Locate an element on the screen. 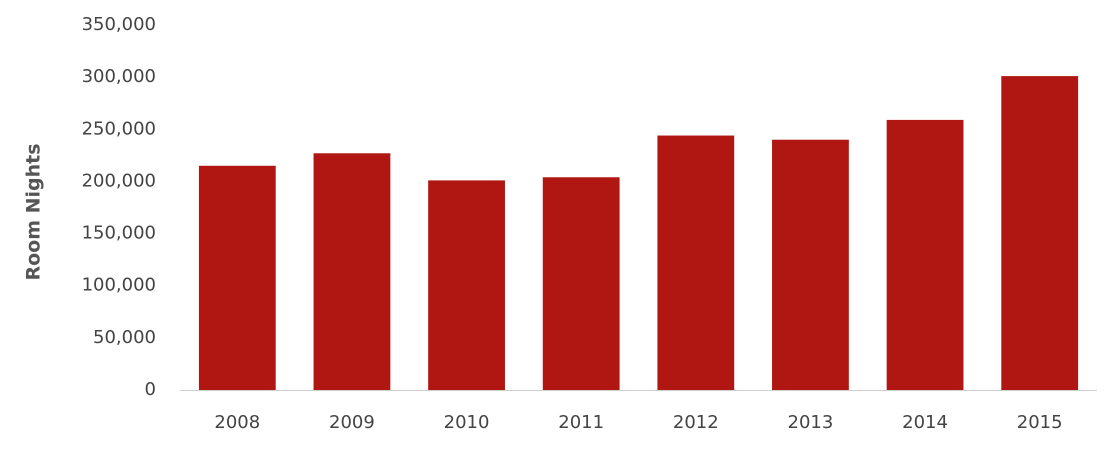 Image resolution: width=1120 pixels, height=449 pixels. y-axis-title: Room Nights is located at coordinates (34, 211).